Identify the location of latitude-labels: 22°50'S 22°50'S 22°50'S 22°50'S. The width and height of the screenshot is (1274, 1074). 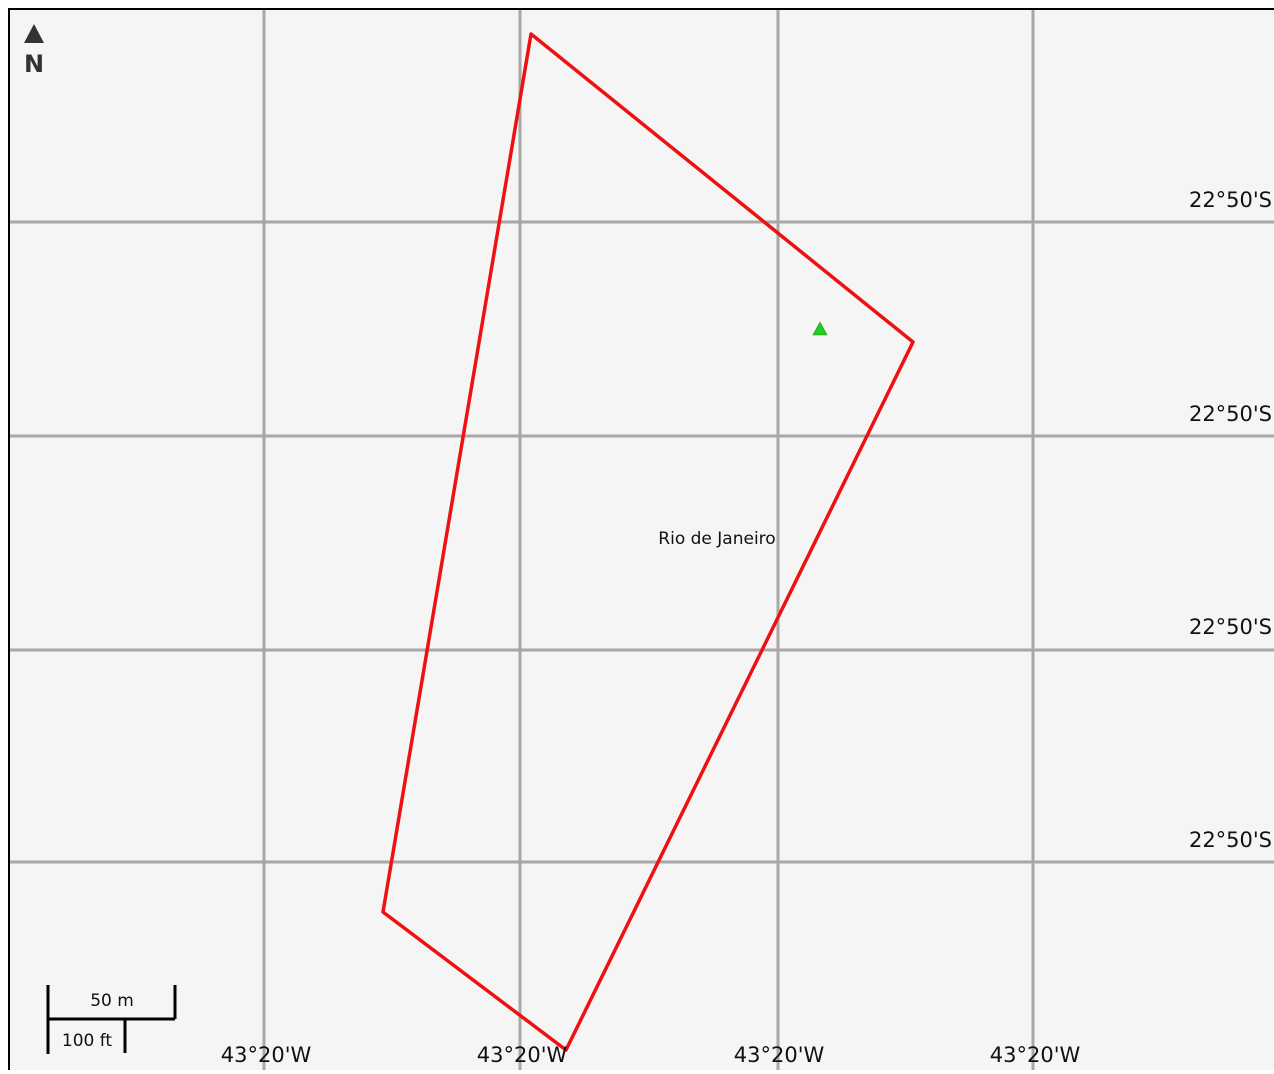
(1230, 520).